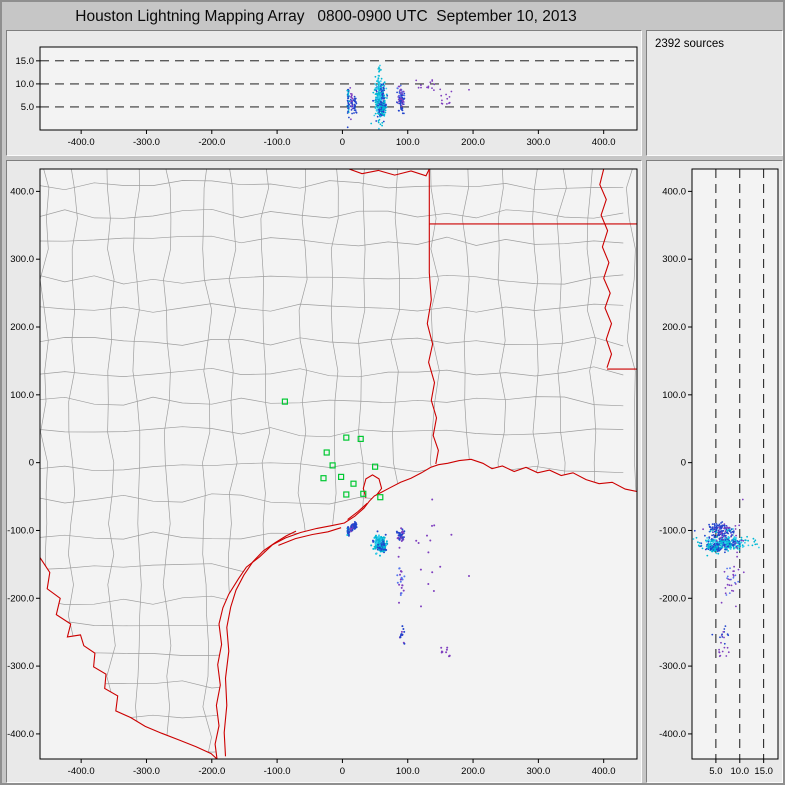 This screenshot has height=785, width=785. I want to click on border-galveston-bay, so click(372, 486).